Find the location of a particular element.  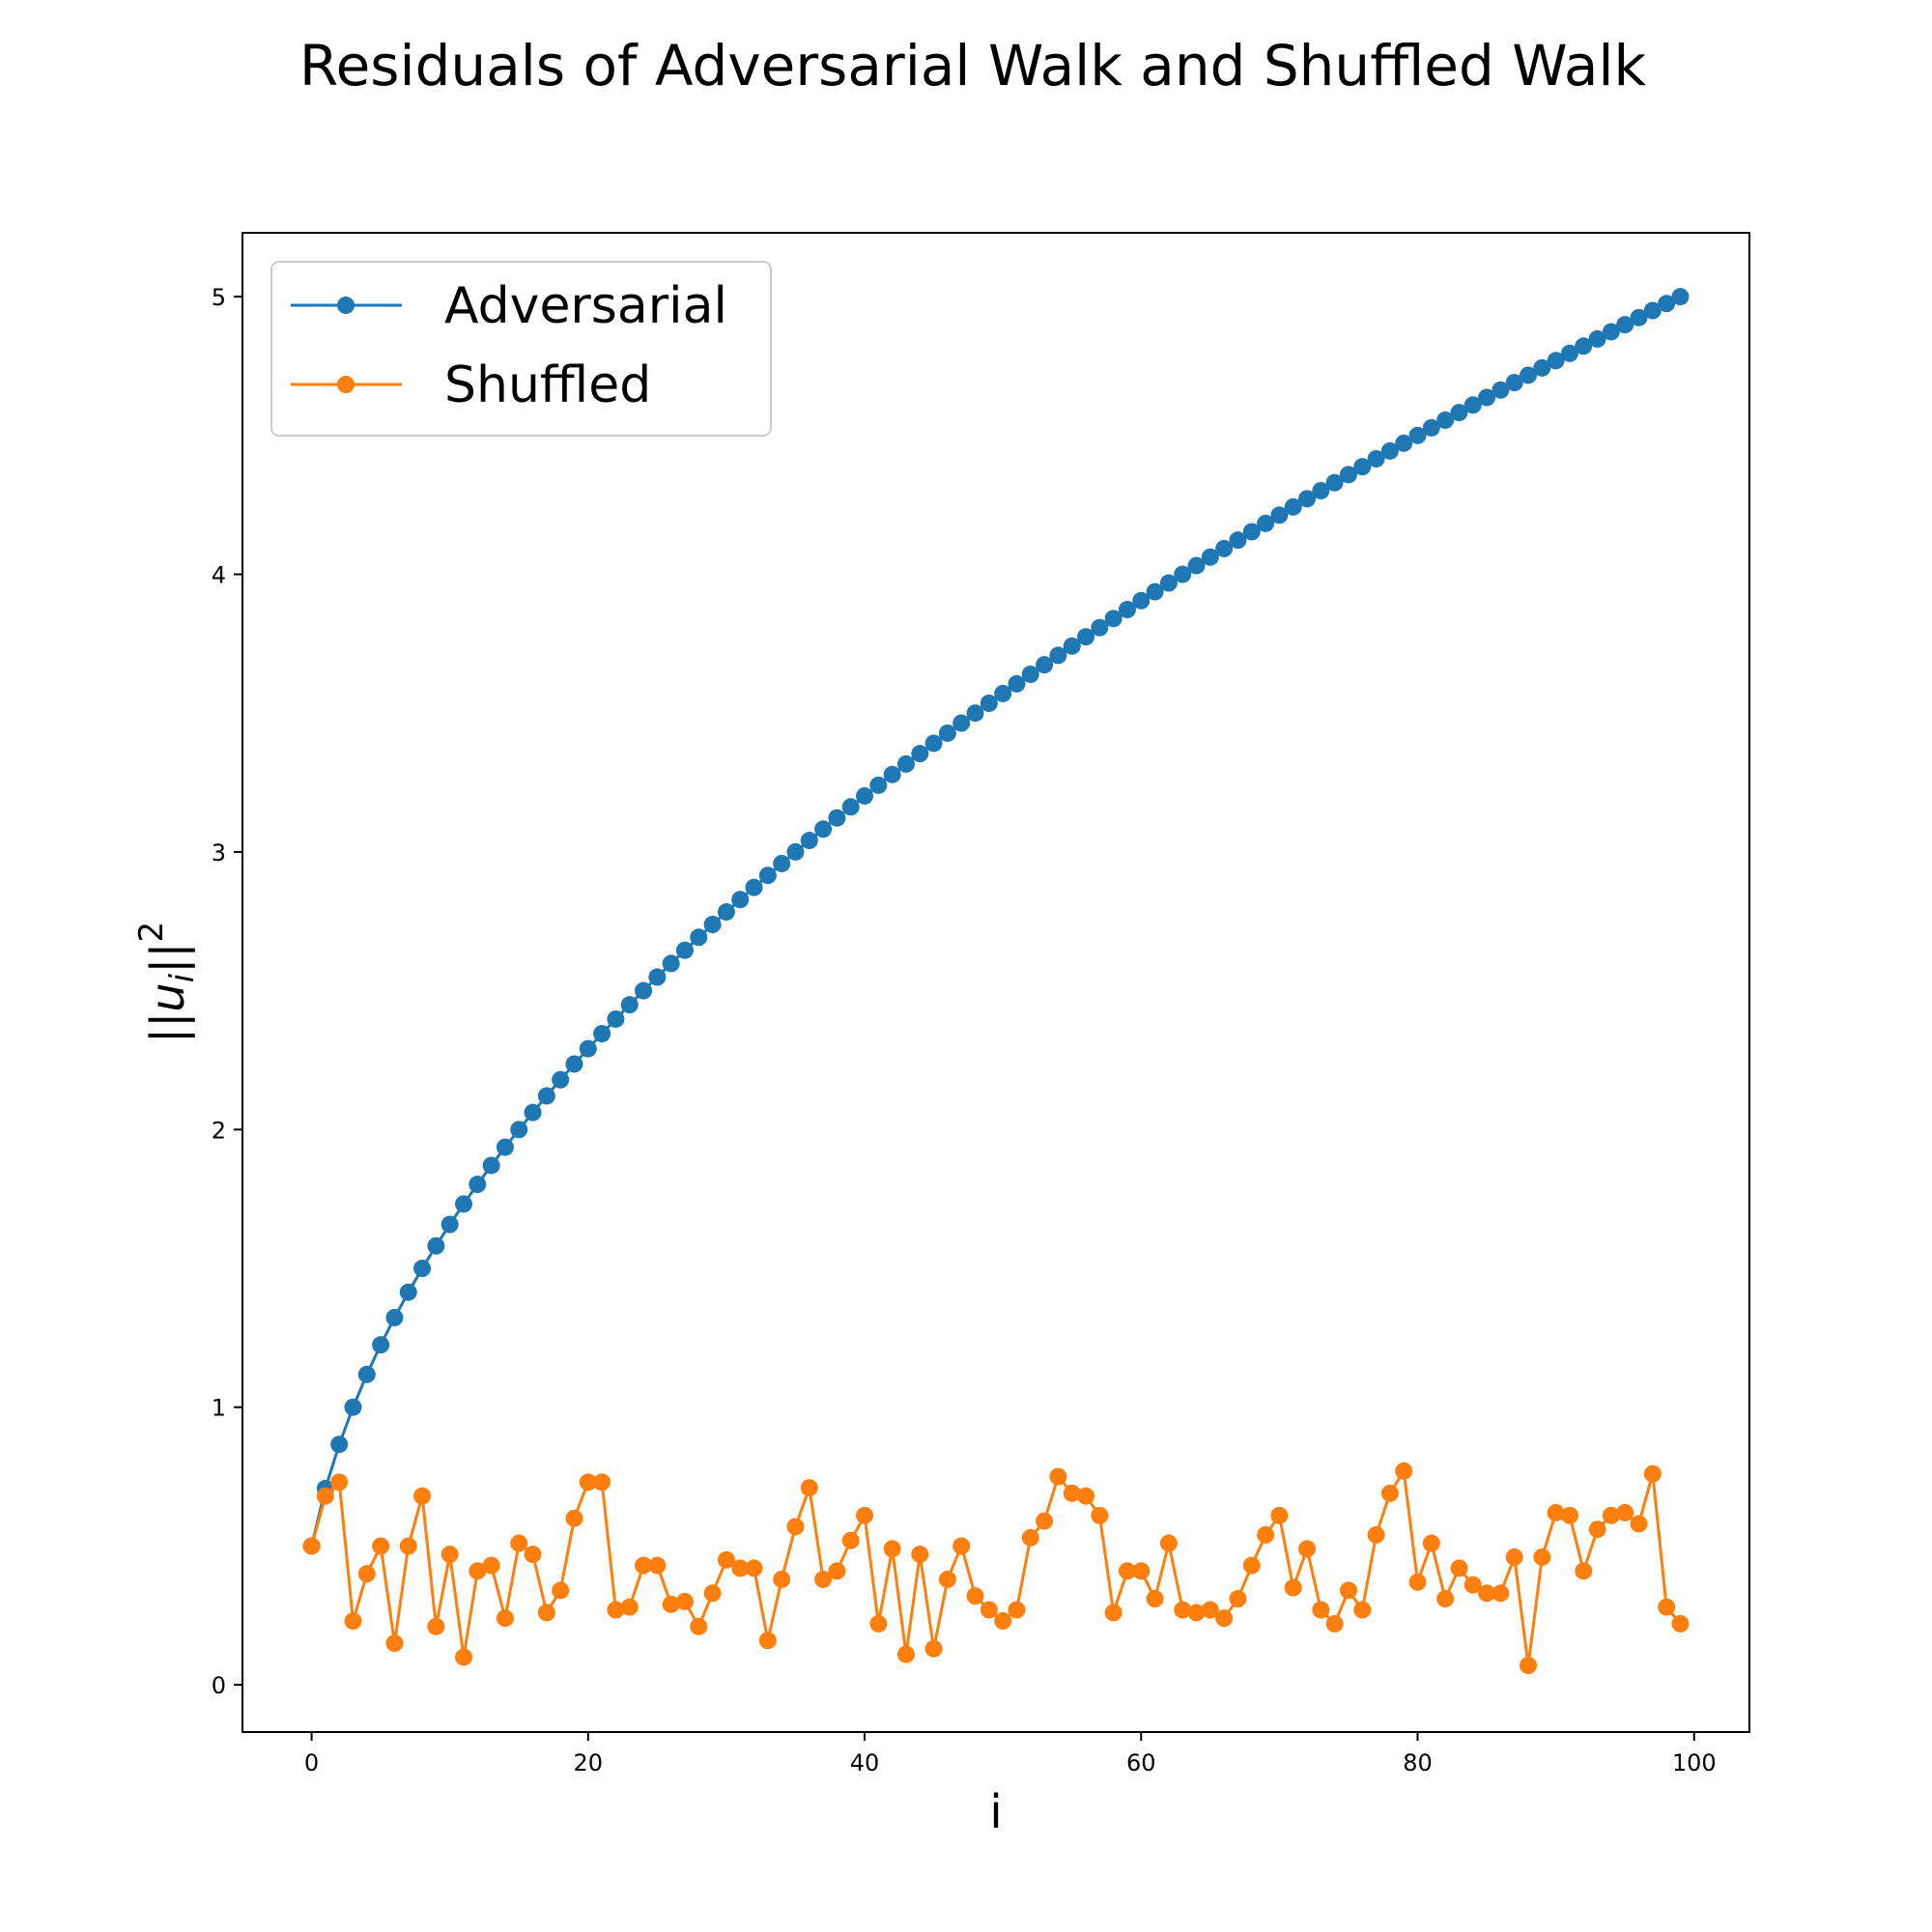

legend-marker-shuffled is located at coordinates (346, 384).